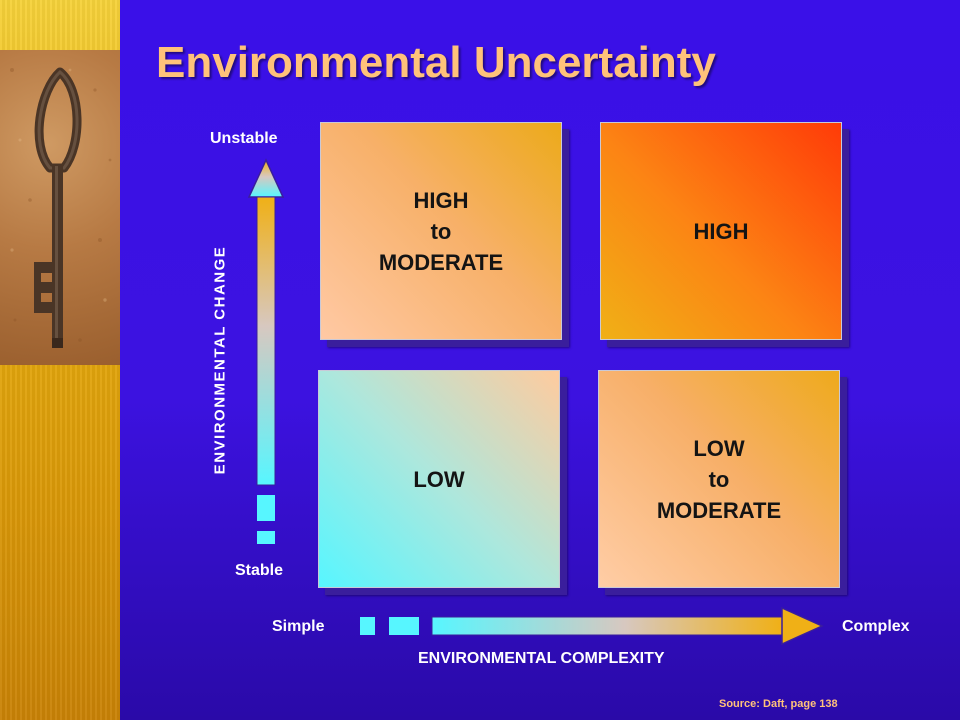  I want to click on quadrant-low-to-moderate: LOW to MODERATE, so click(719, 479).